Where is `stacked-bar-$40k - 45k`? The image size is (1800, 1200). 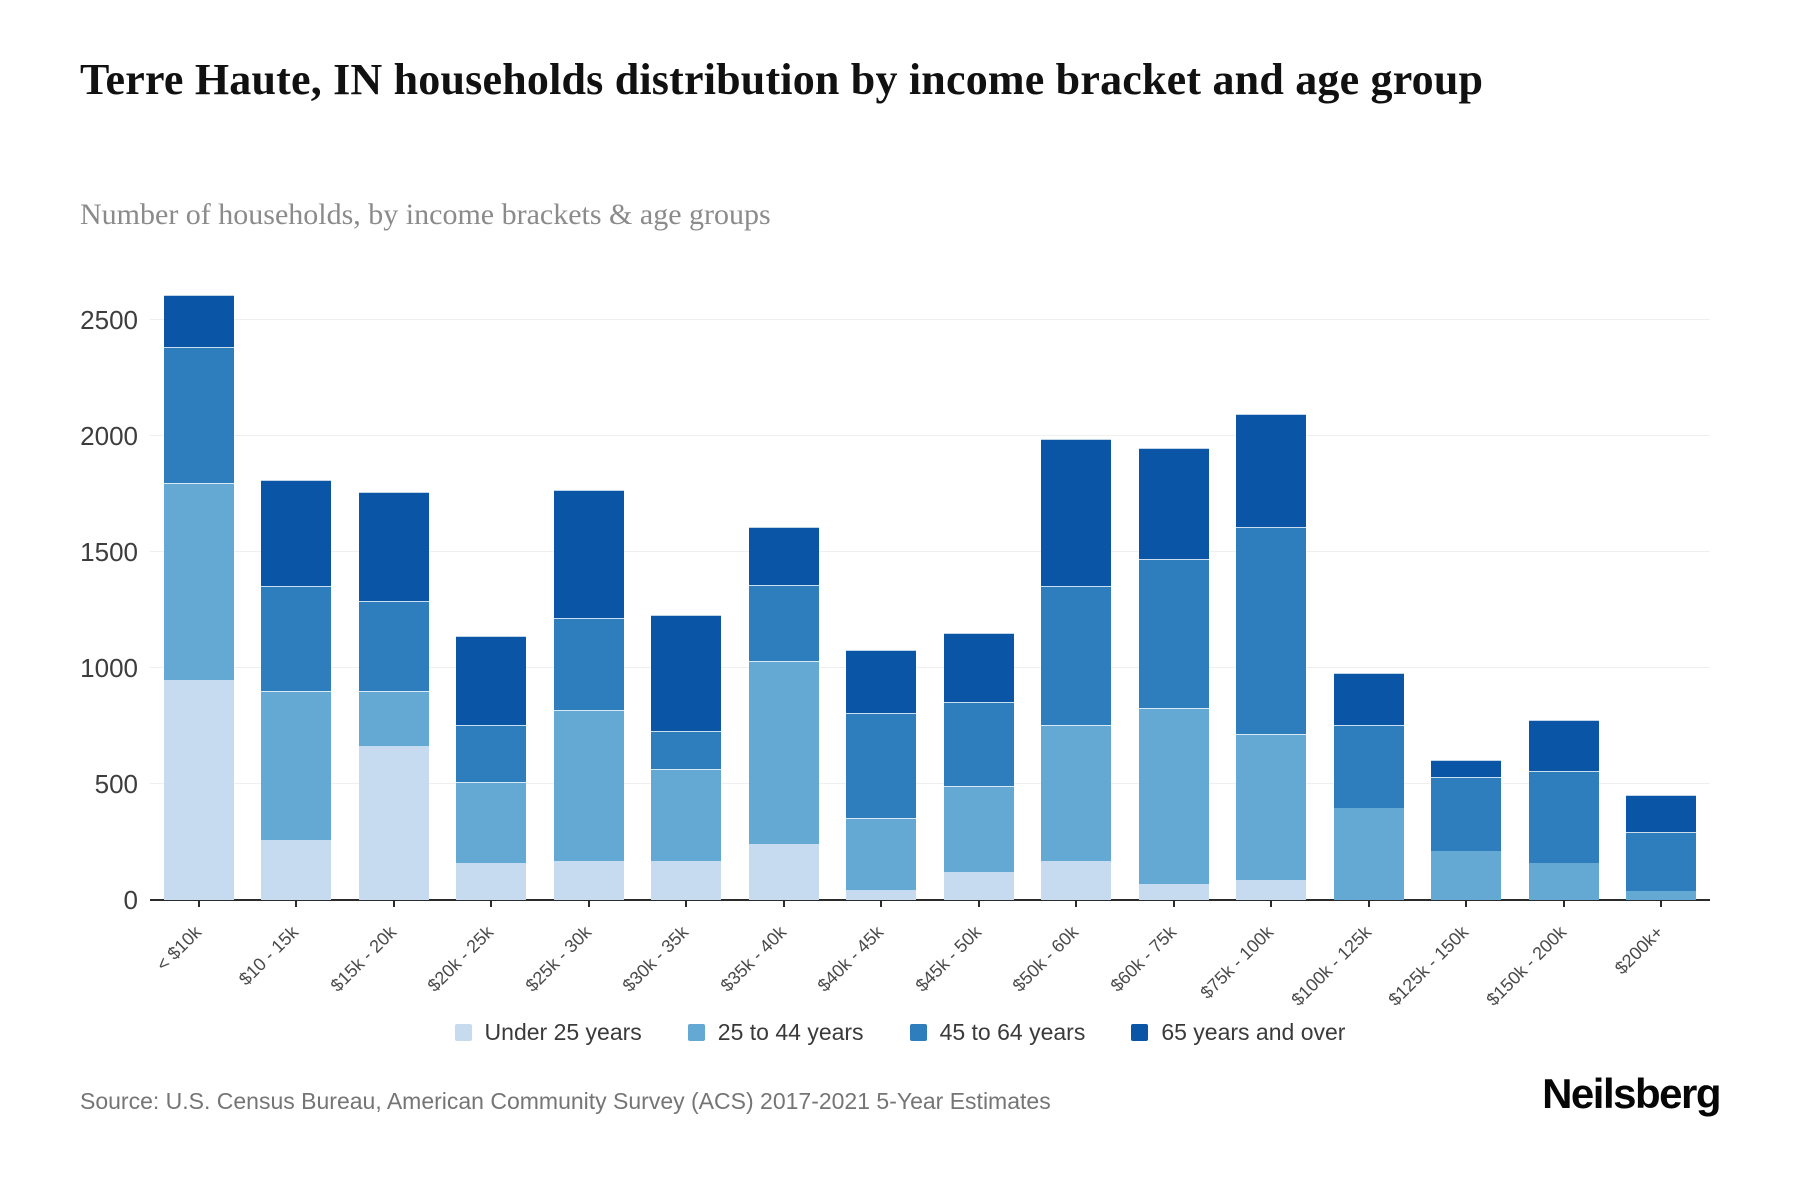 stacked-bar-$40k - 45k is located at coordinates (881, 774).